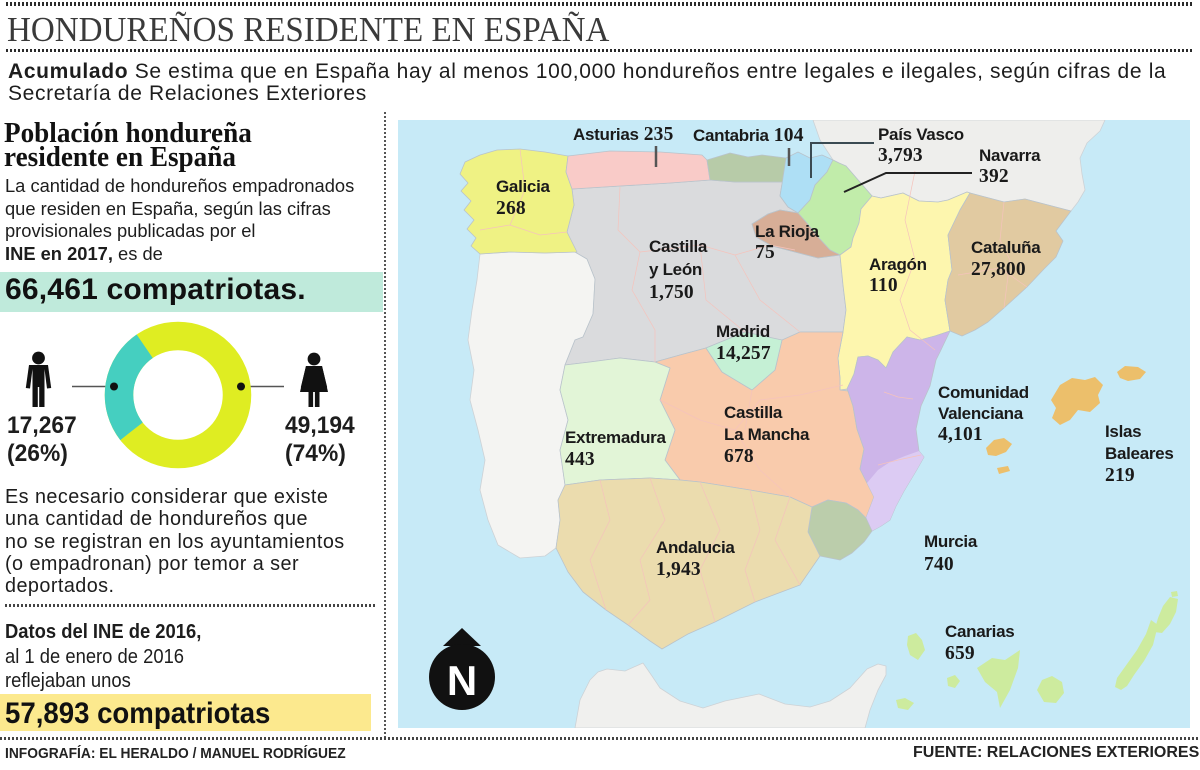 The height and width of the screenshot is (770, 1200). What do you see at coordinates (743, 331) in the screenshot?
I see `svg-text: Madrid` at bounding box center [743, 331].